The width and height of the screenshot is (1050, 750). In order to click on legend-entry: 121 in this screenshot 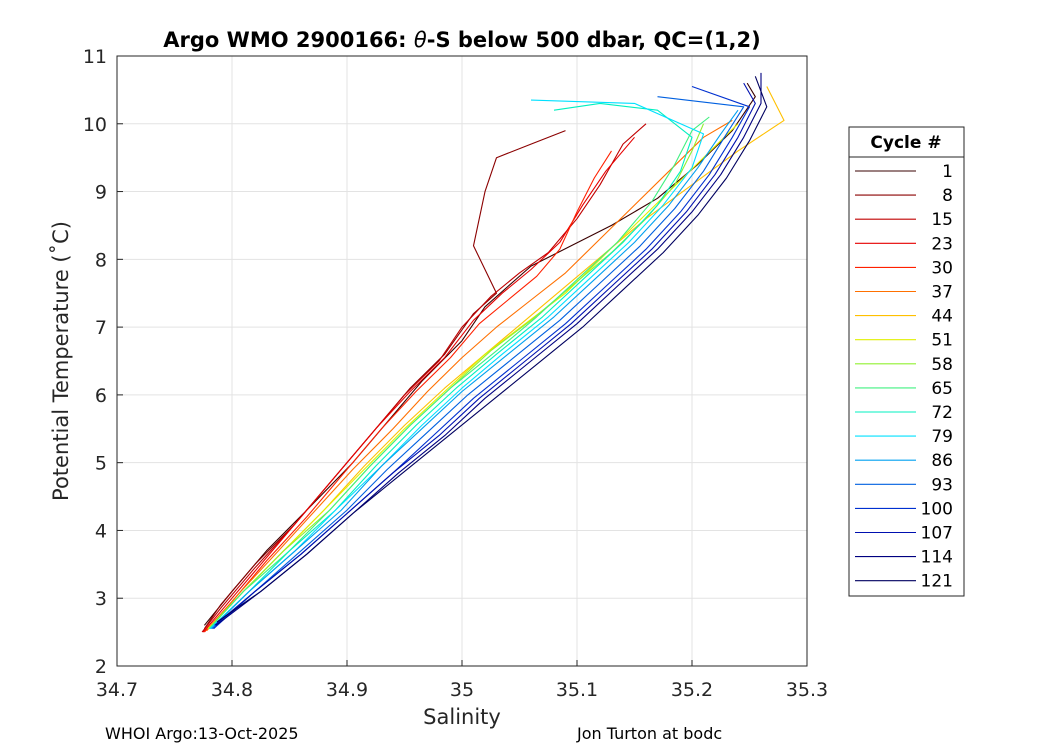, I will do `click(904, 582)`.